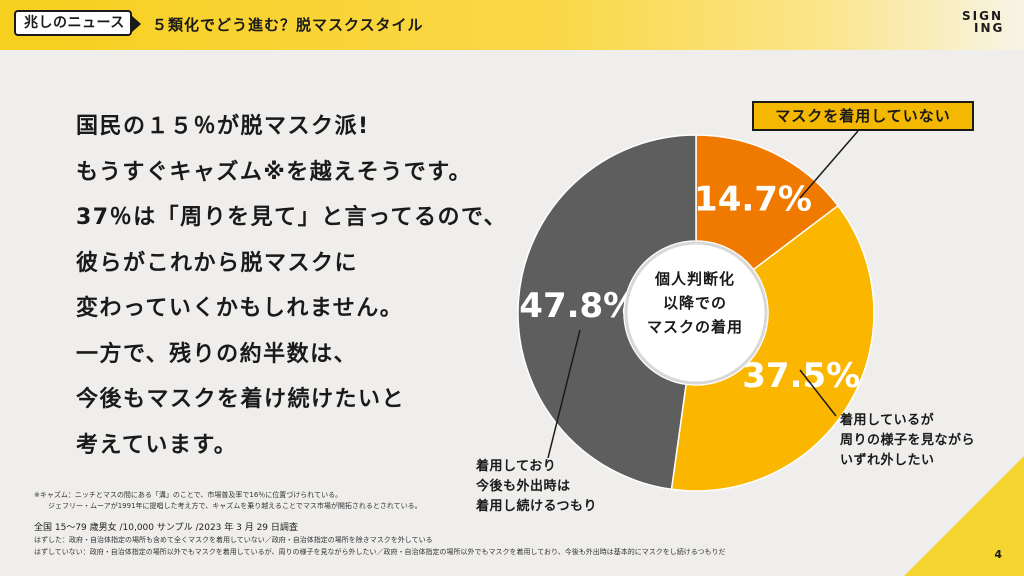 The image size is (1024, 576). What do you see at coordinates (964, 516) in the screenshot?
I see `corner-decoration` at bounding box center [964, 516].